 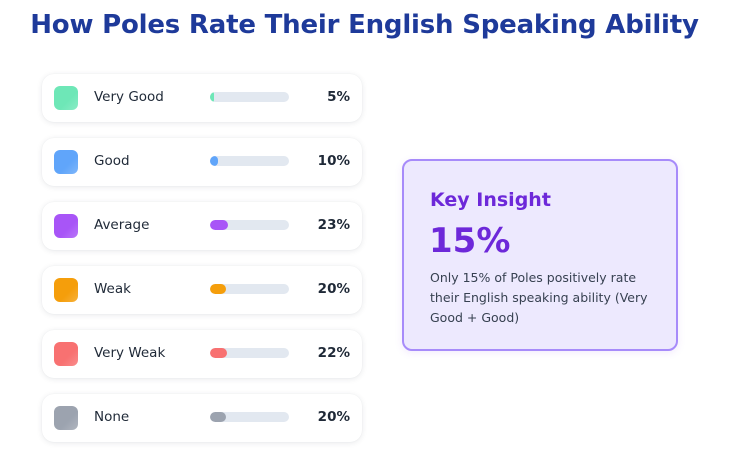 What do you see at coordinates (122, 225) in the screenshot?
I see `category-label: Average` at bounding box center [122, 225].